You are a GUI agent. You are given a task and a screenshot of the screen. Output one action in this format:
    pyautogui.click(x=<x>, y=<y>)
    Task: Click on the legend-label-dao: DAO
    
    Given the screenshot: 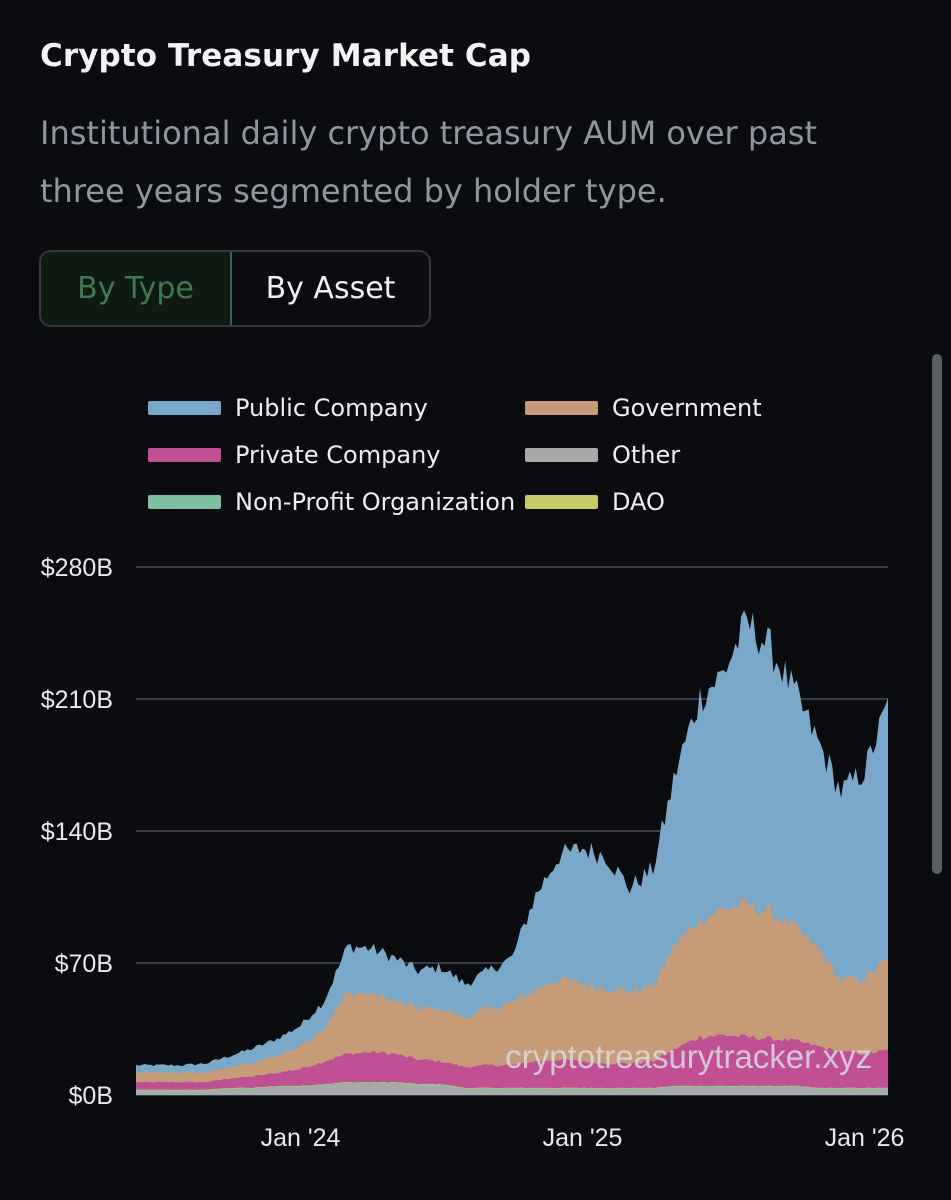 What is the action you would take?
    pyautogui.click(x=638, y=502)
    